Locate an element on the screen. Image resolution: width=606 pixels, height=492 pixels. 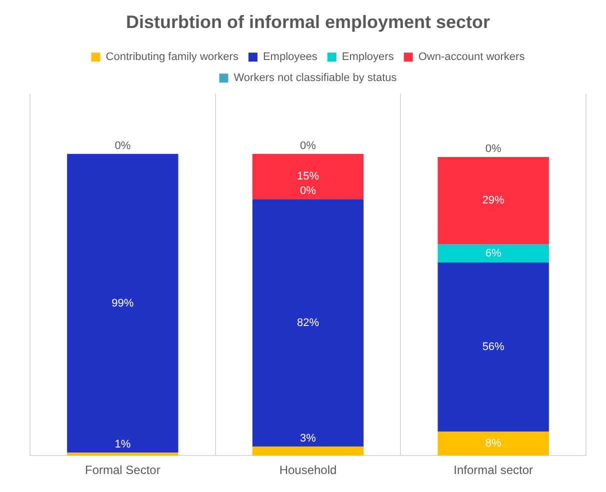
data-label: 8% is located at coordinates (493, 444).